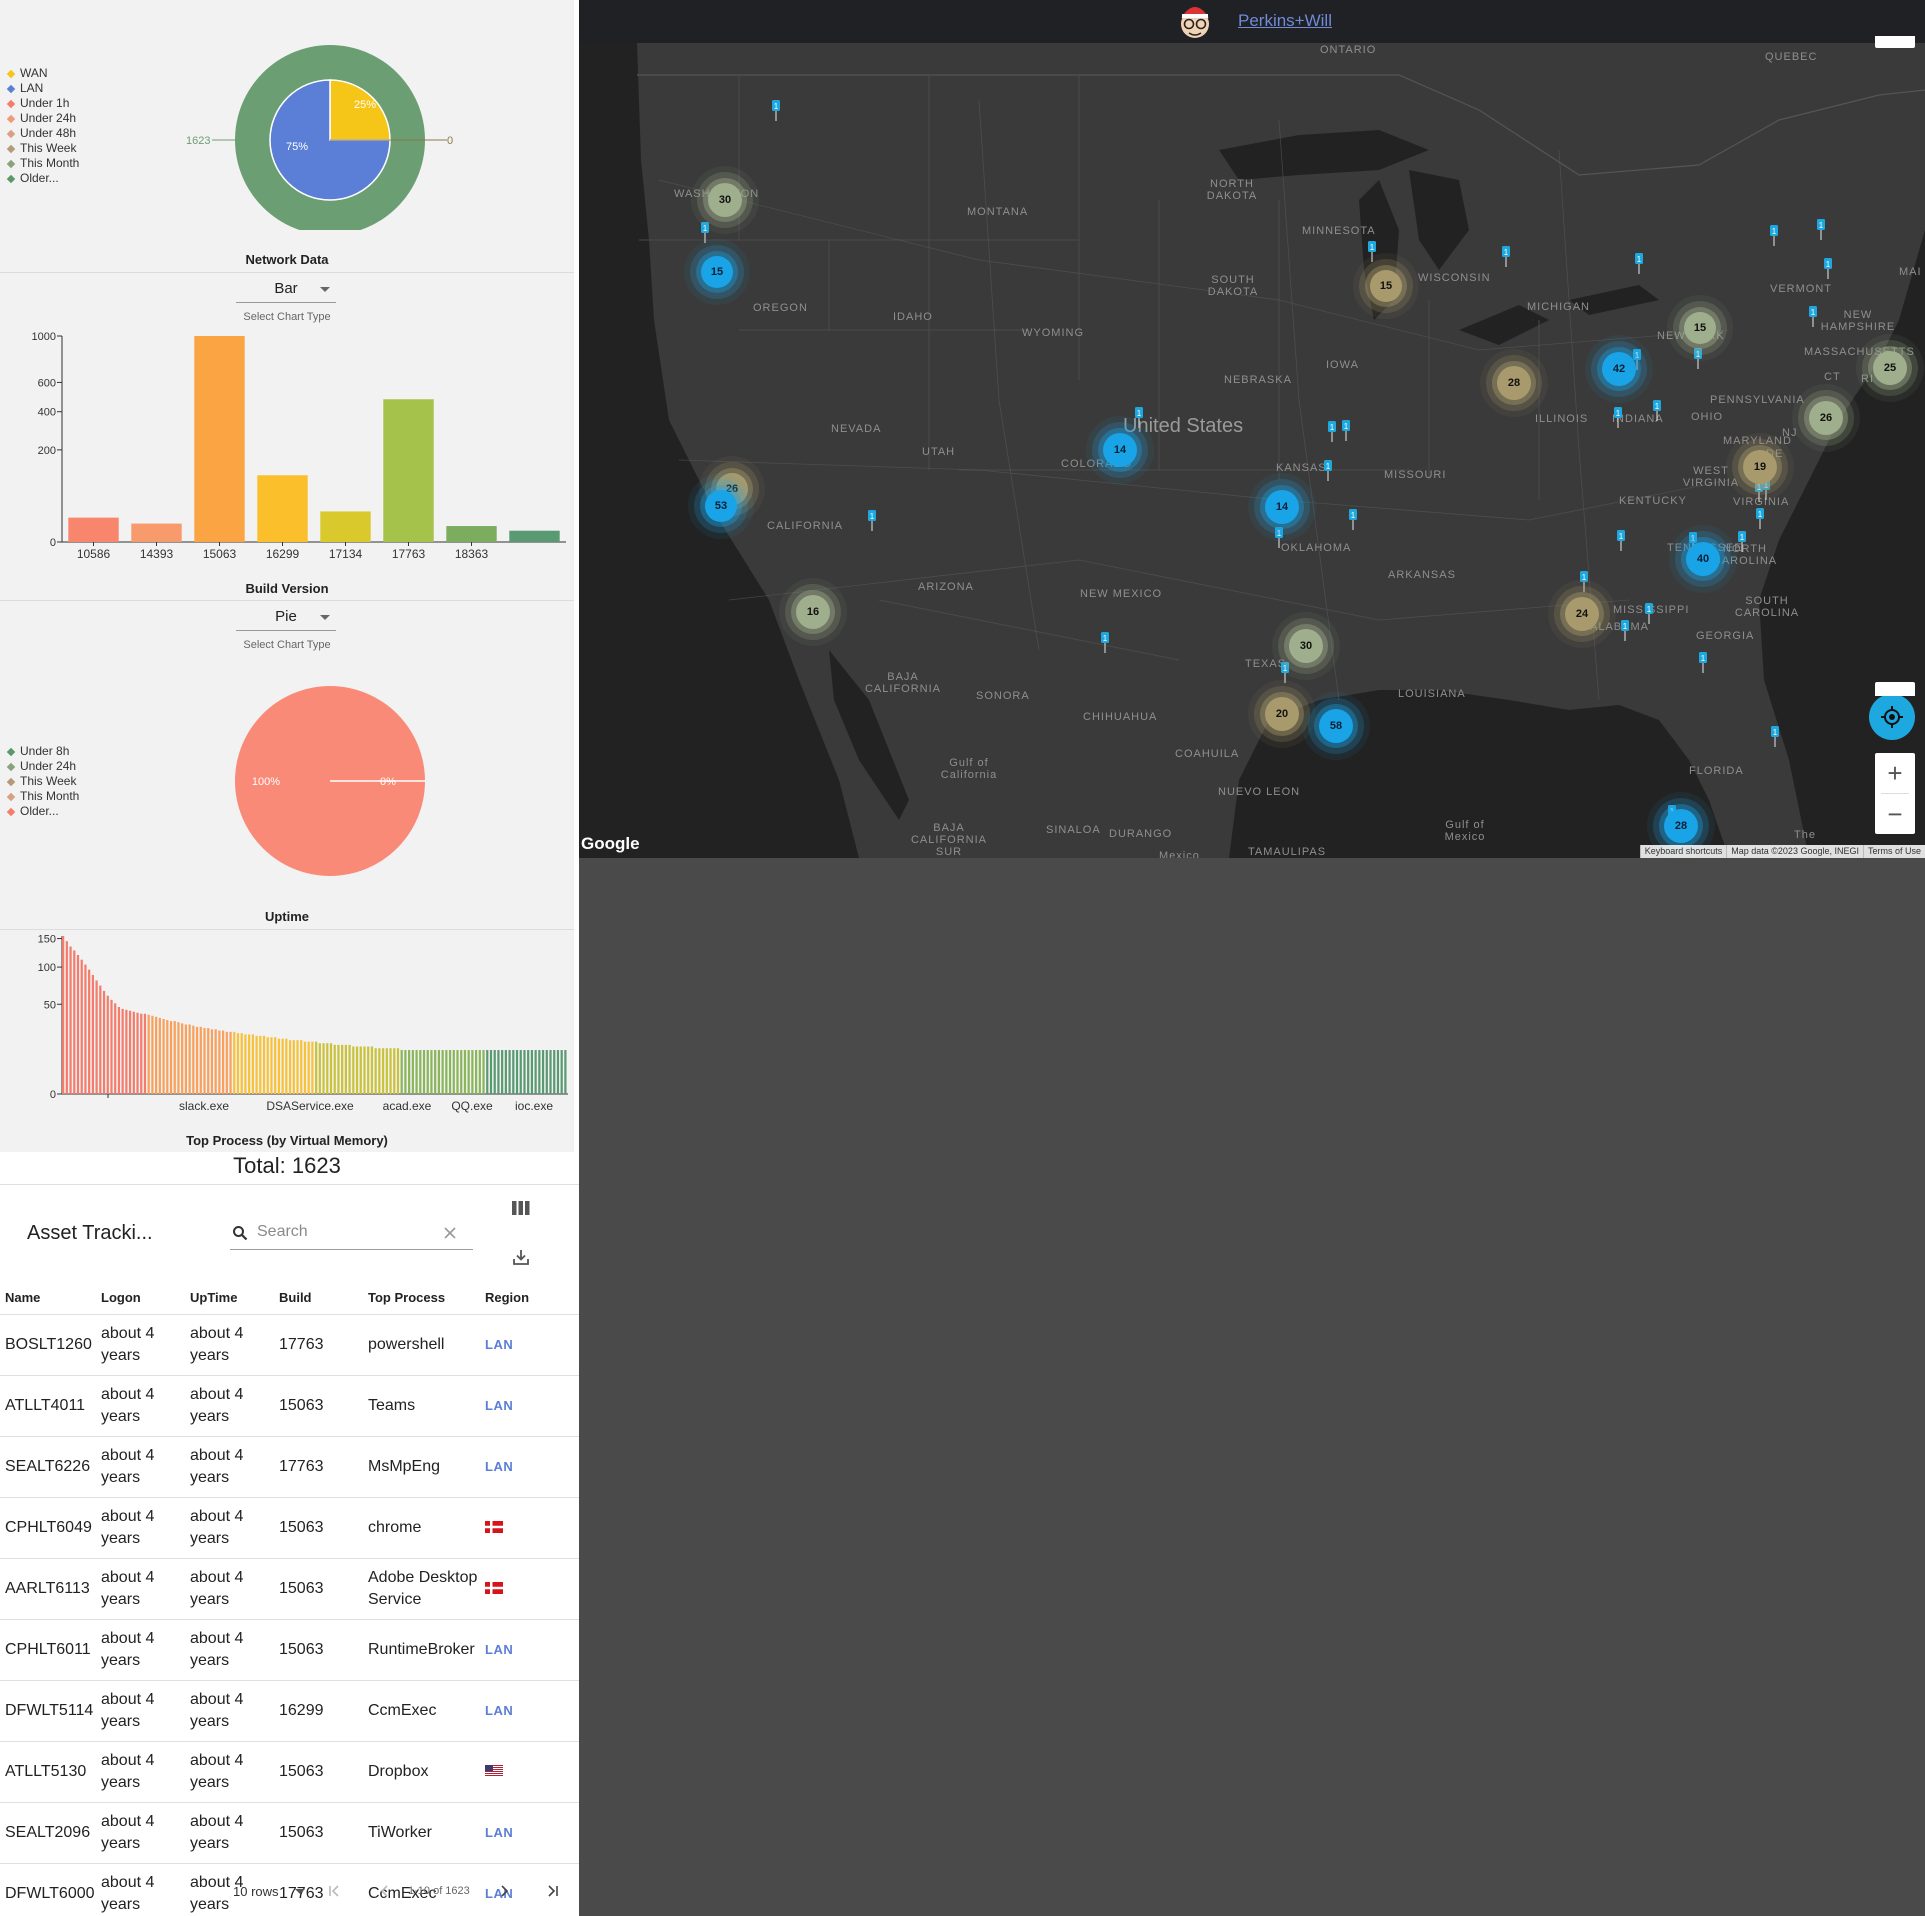 This screenshot has height=1916, width=1925. I want to click on map-cluster: 14, so click(1120, 450).